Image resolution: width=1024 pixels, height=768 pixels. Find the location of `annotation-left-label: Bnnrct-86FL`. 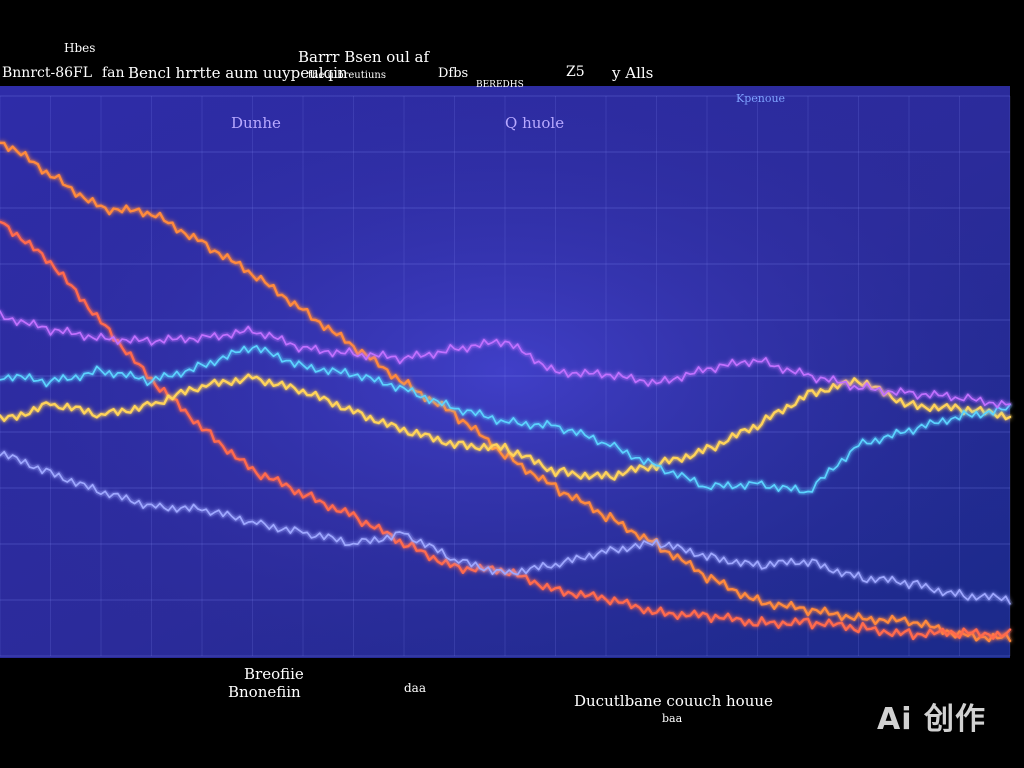

annotation-left-label: Bnnrct-86FL is located at coordinates (47, 73).